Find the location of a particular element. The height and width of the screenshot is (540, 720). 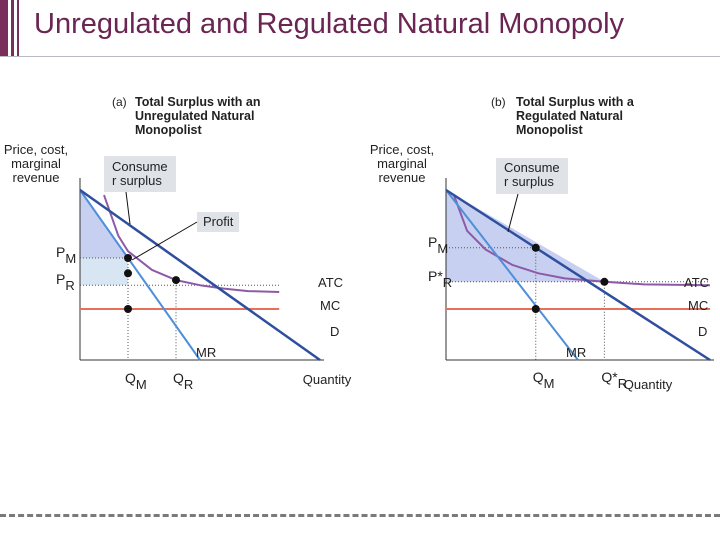

profit-area is located at coordinates (104, 272).